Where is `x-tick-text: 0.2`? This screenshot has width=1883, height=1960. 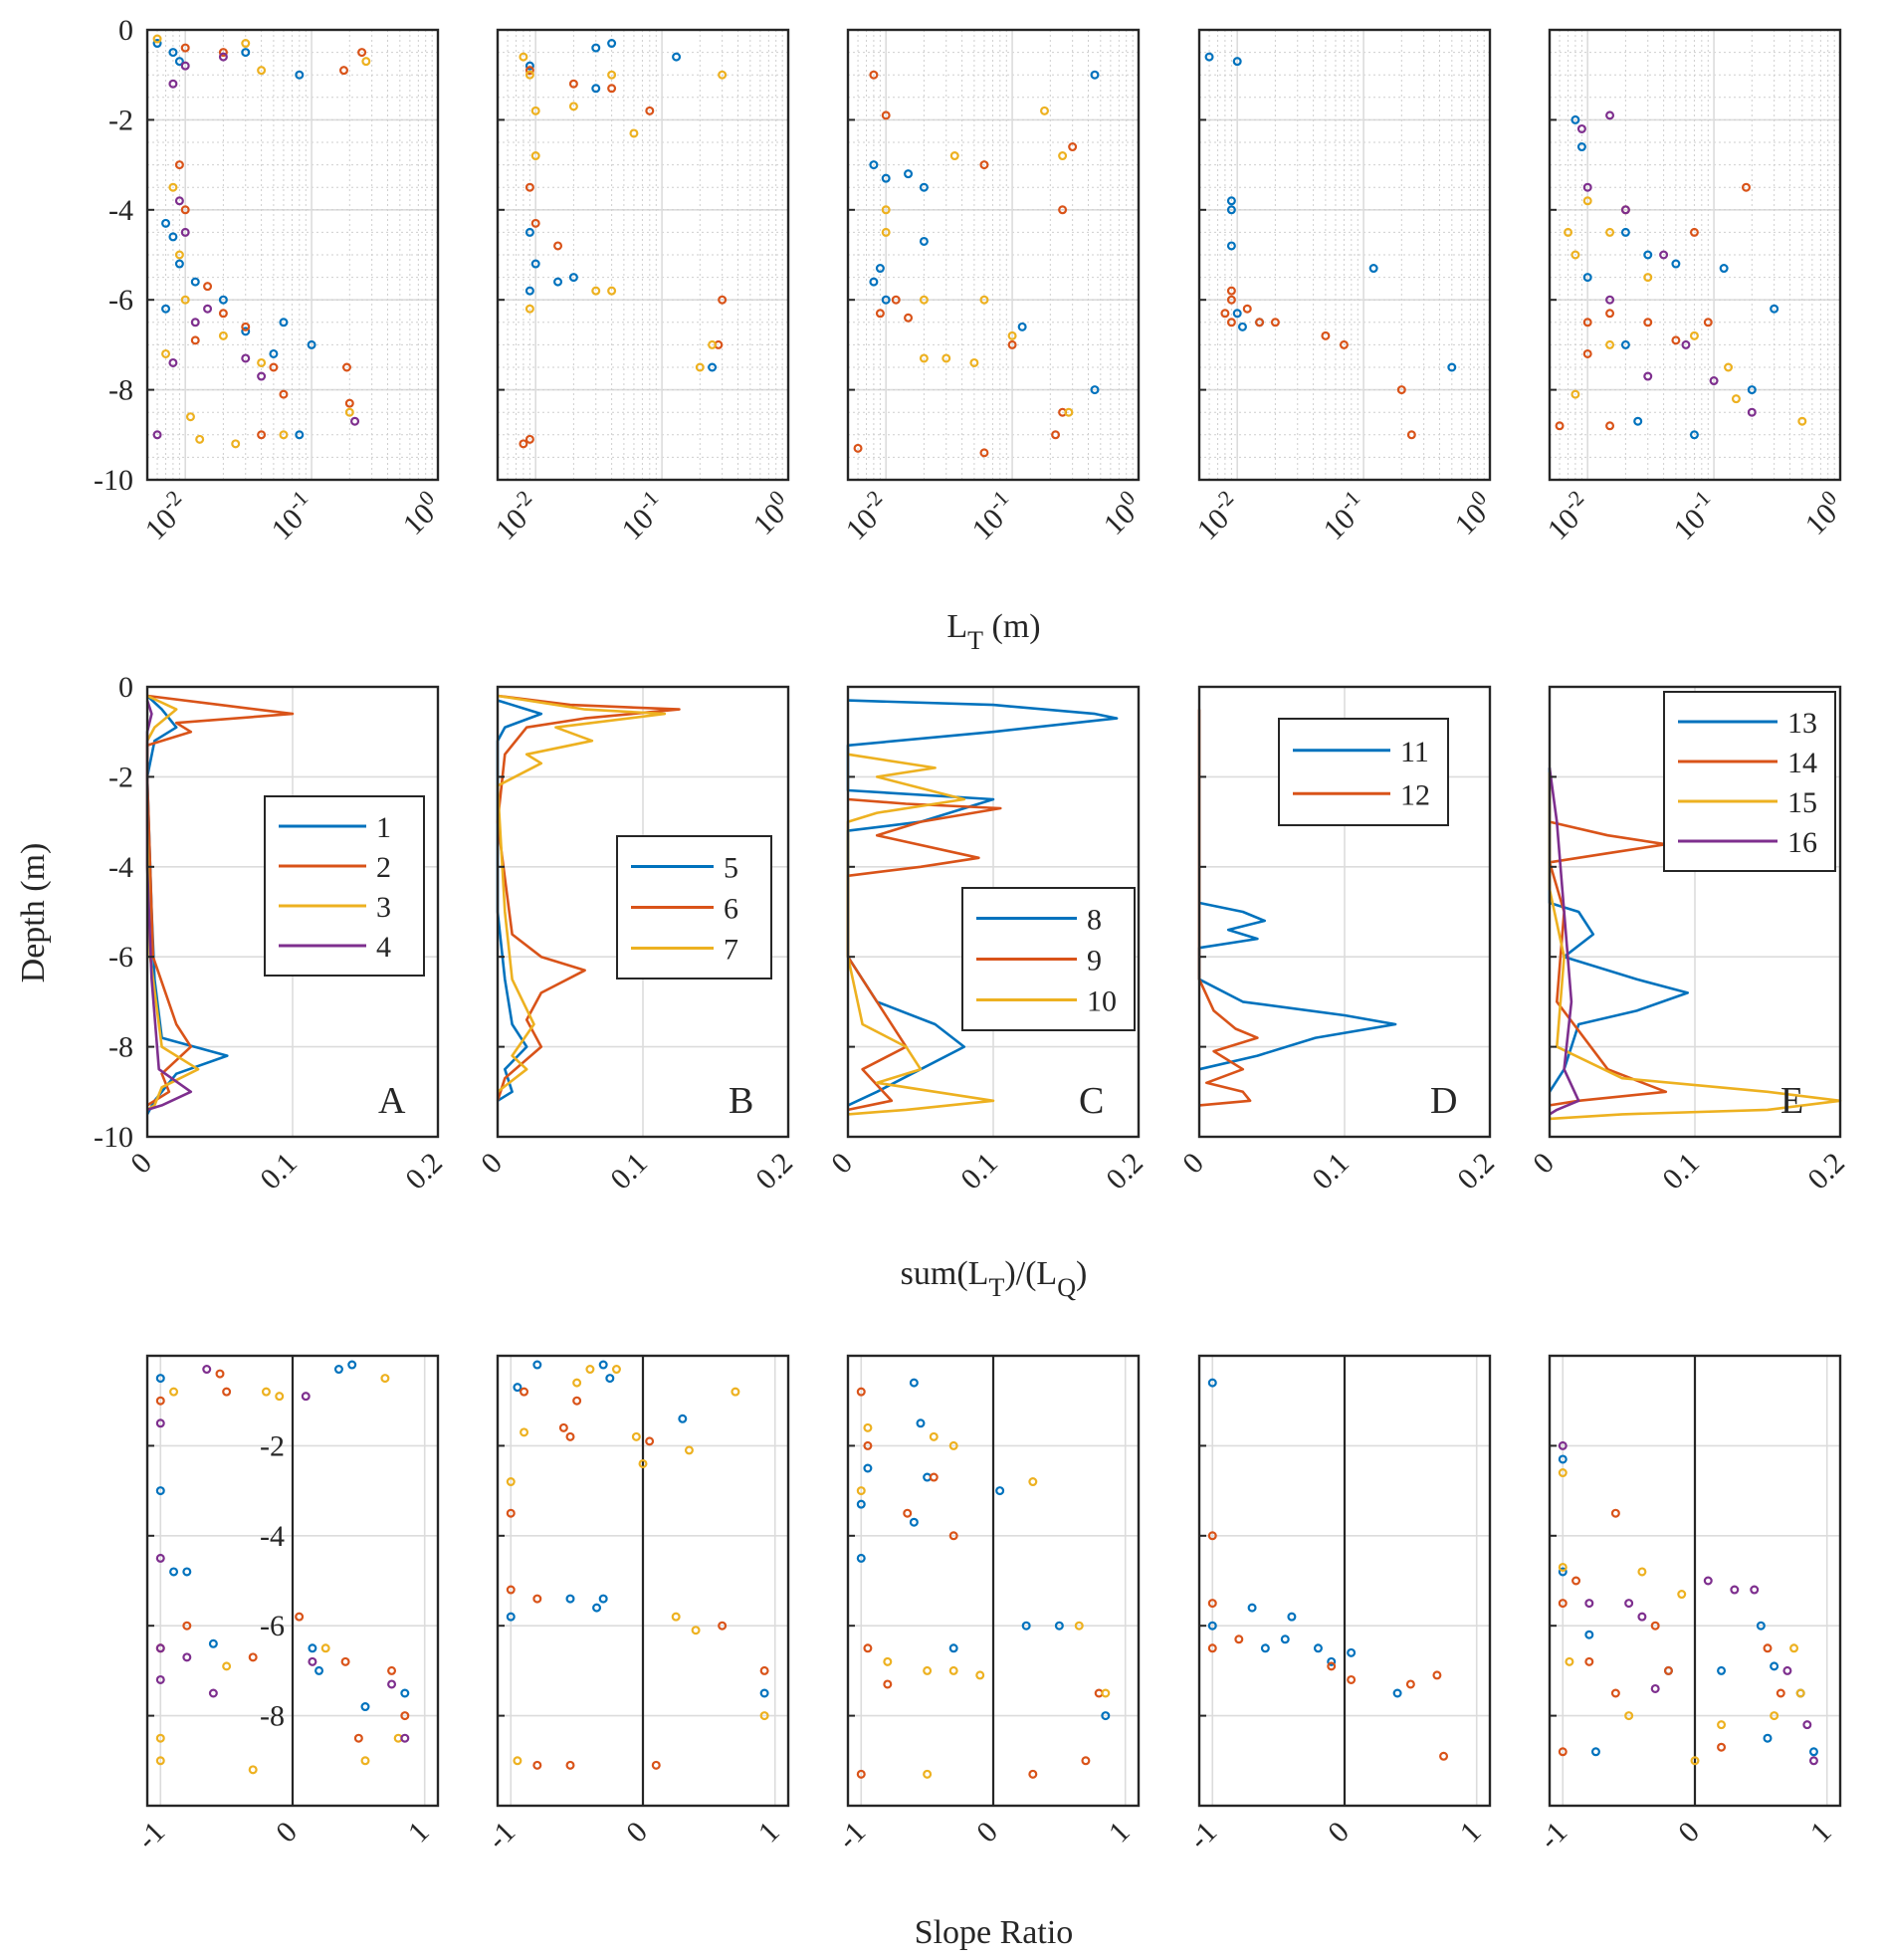 x-tick-text: 0.2 is located at coordinates (774, 1172).